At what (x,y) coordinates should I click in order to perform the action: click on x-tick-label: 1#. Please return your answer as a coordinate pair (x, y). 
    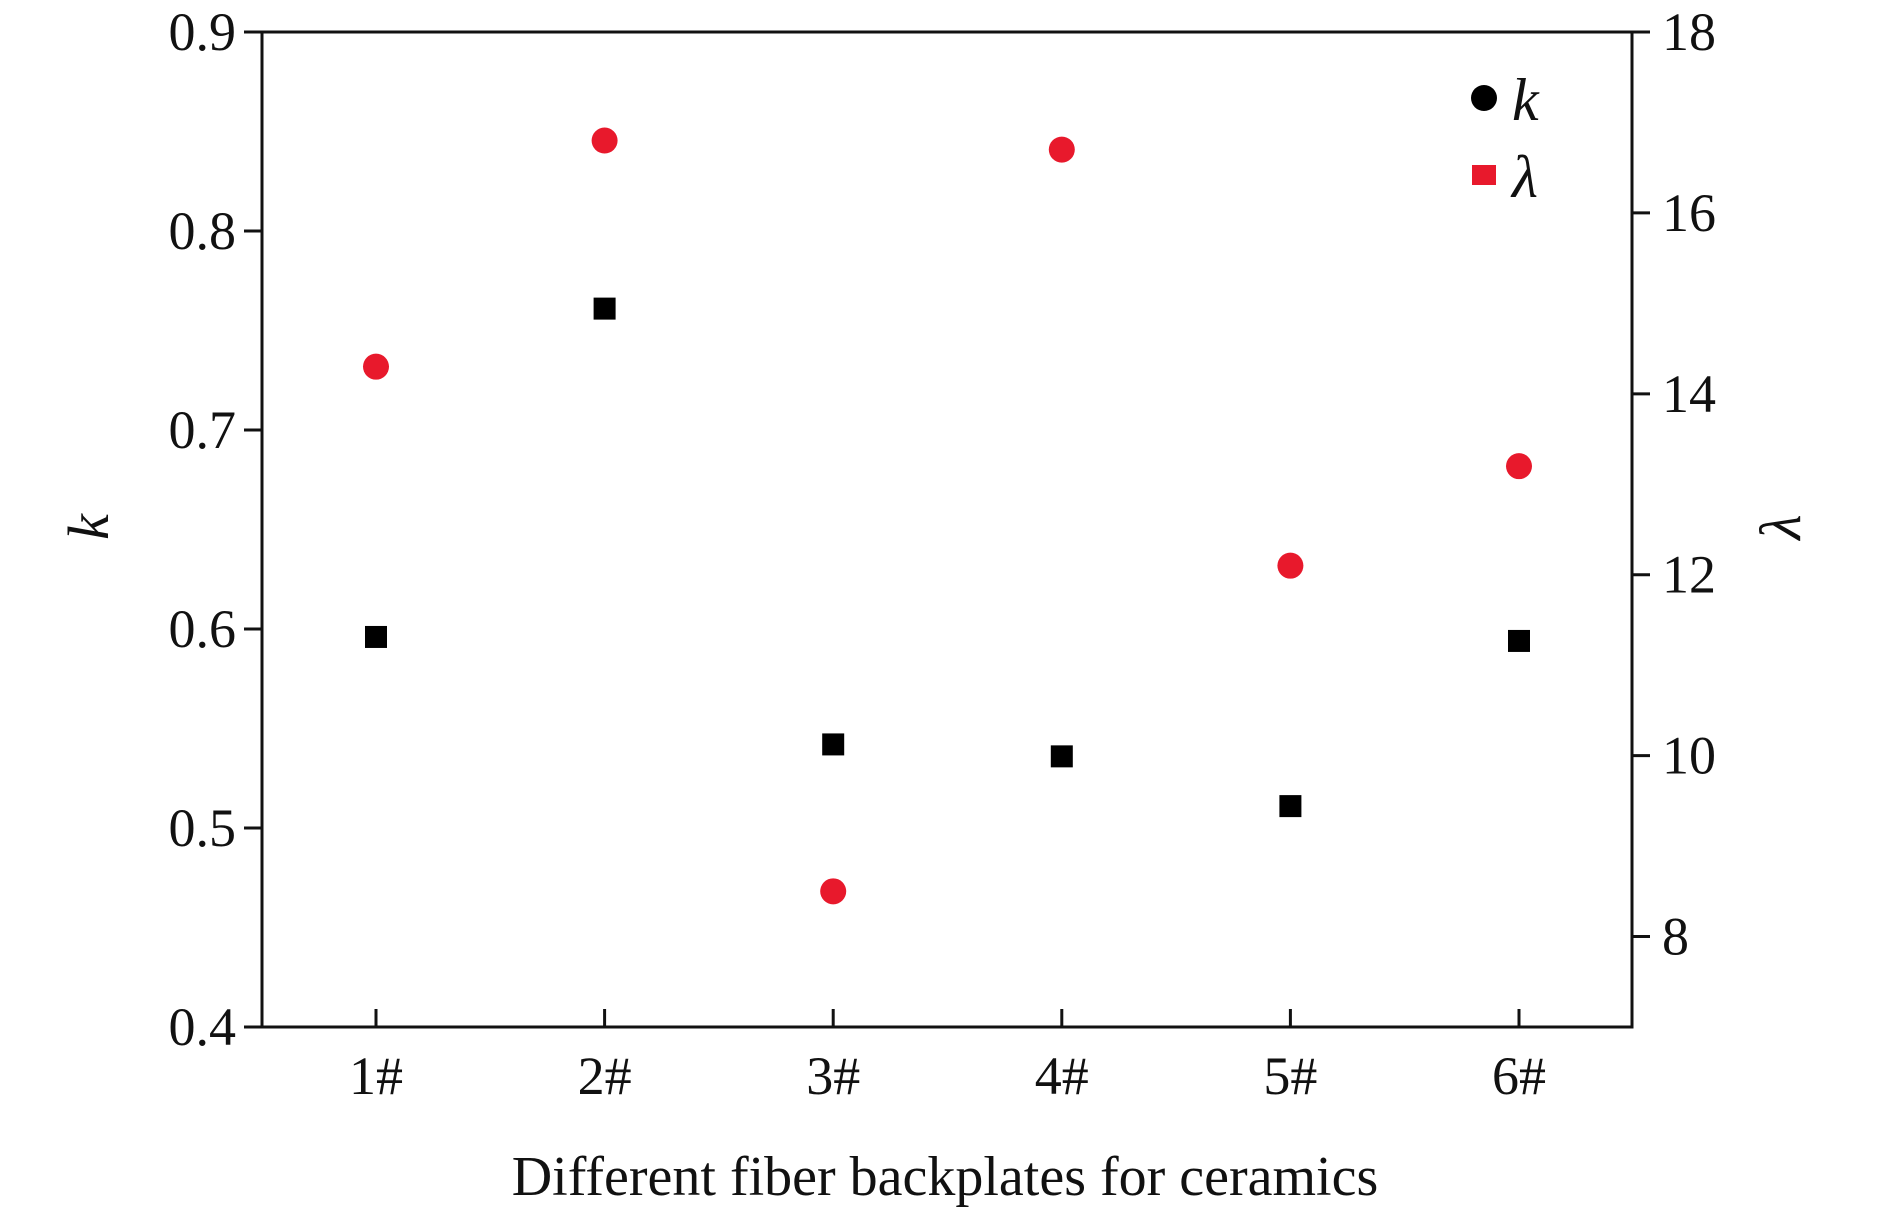
    Looking at the image, I should click on (376, 1076).